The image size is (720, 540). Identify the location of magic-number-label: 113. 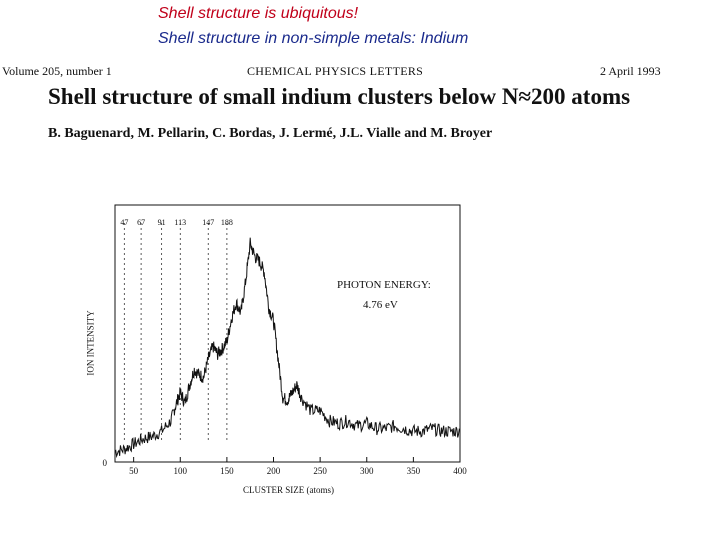
(180, 222).